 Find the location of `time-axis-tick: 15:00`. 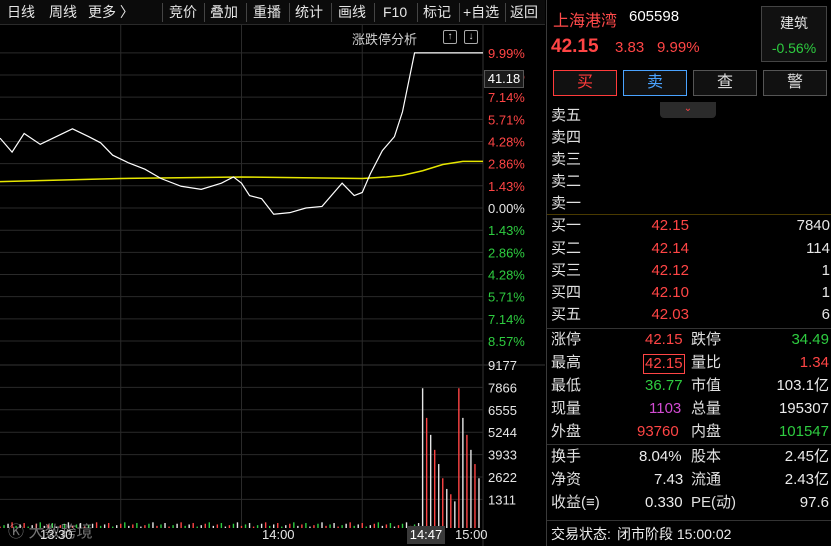

time-axis-tick: 15:00 is located at coordinates (471, 534).